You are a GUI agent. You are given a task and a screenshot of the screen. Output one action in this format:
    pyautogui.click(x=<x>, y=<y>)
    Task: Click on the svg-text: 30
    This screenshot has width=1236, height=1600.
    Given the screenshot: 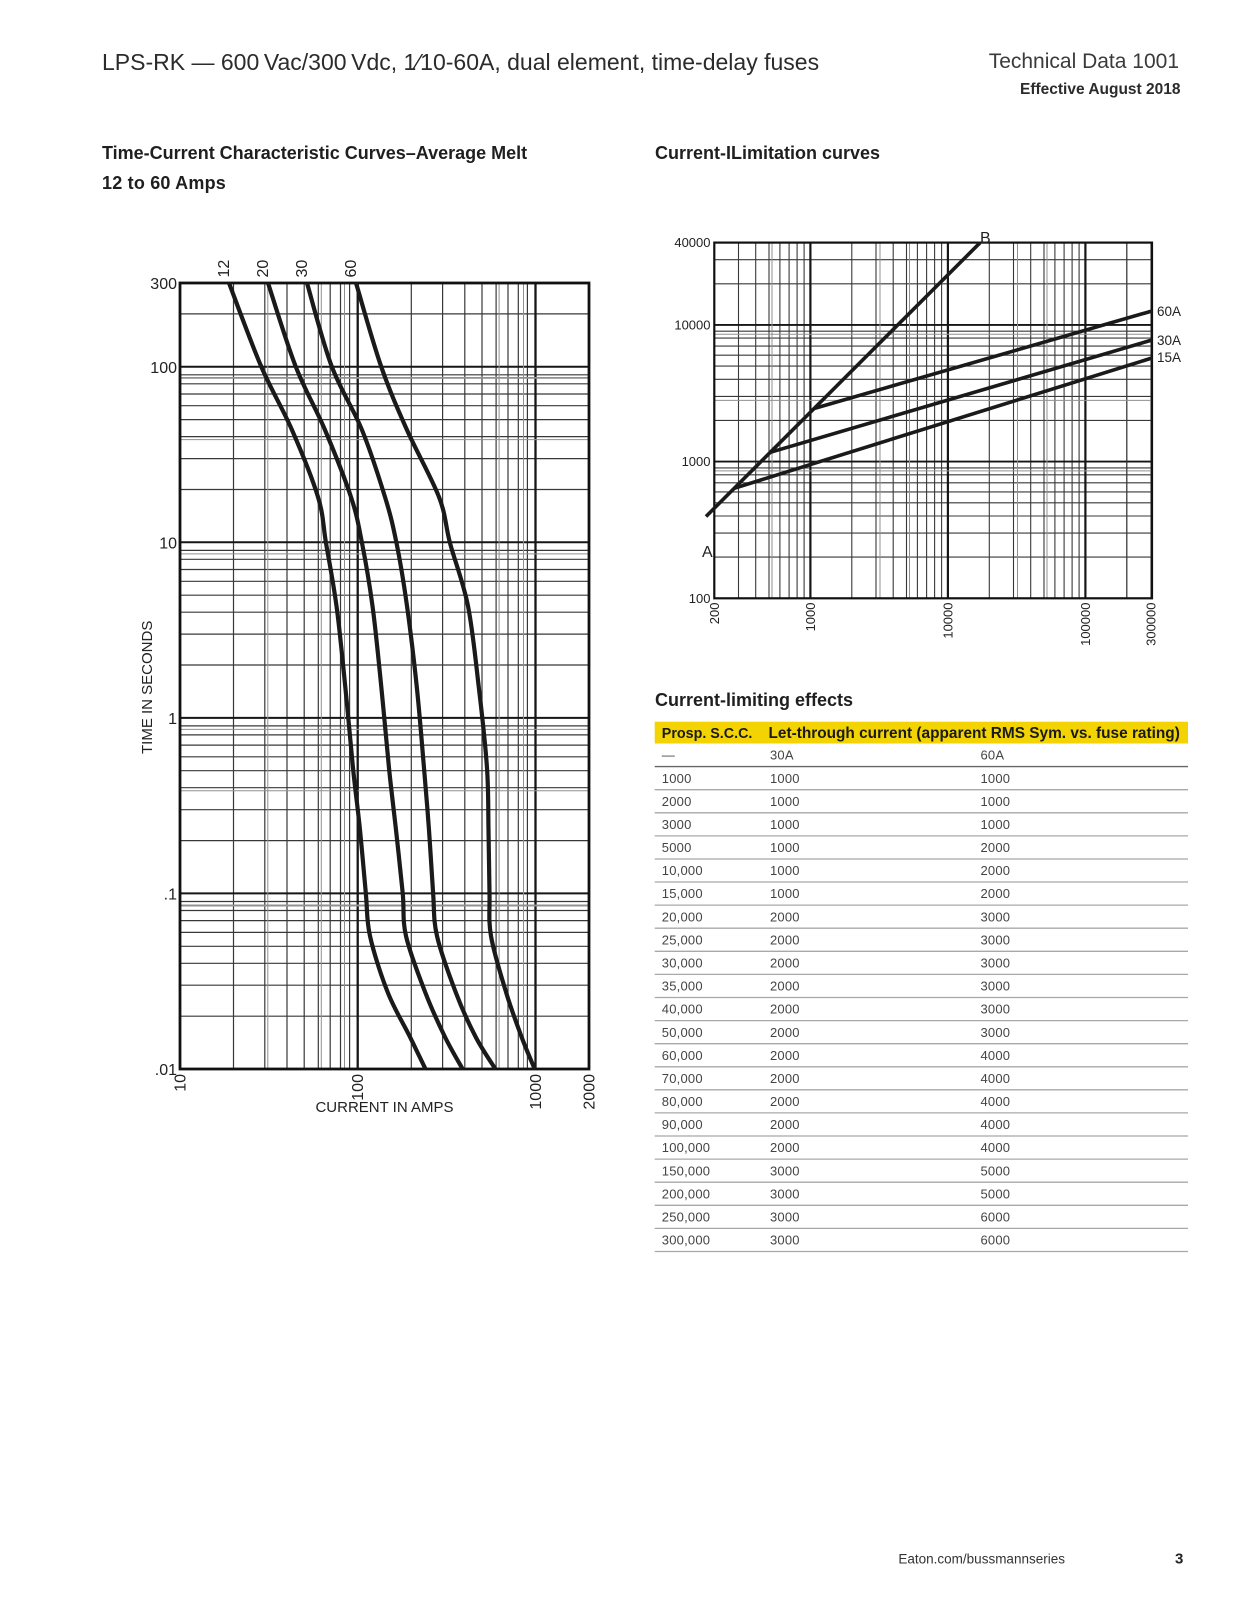 What is the action you would take?
    pyautogui.click(x=302, y=269)
    